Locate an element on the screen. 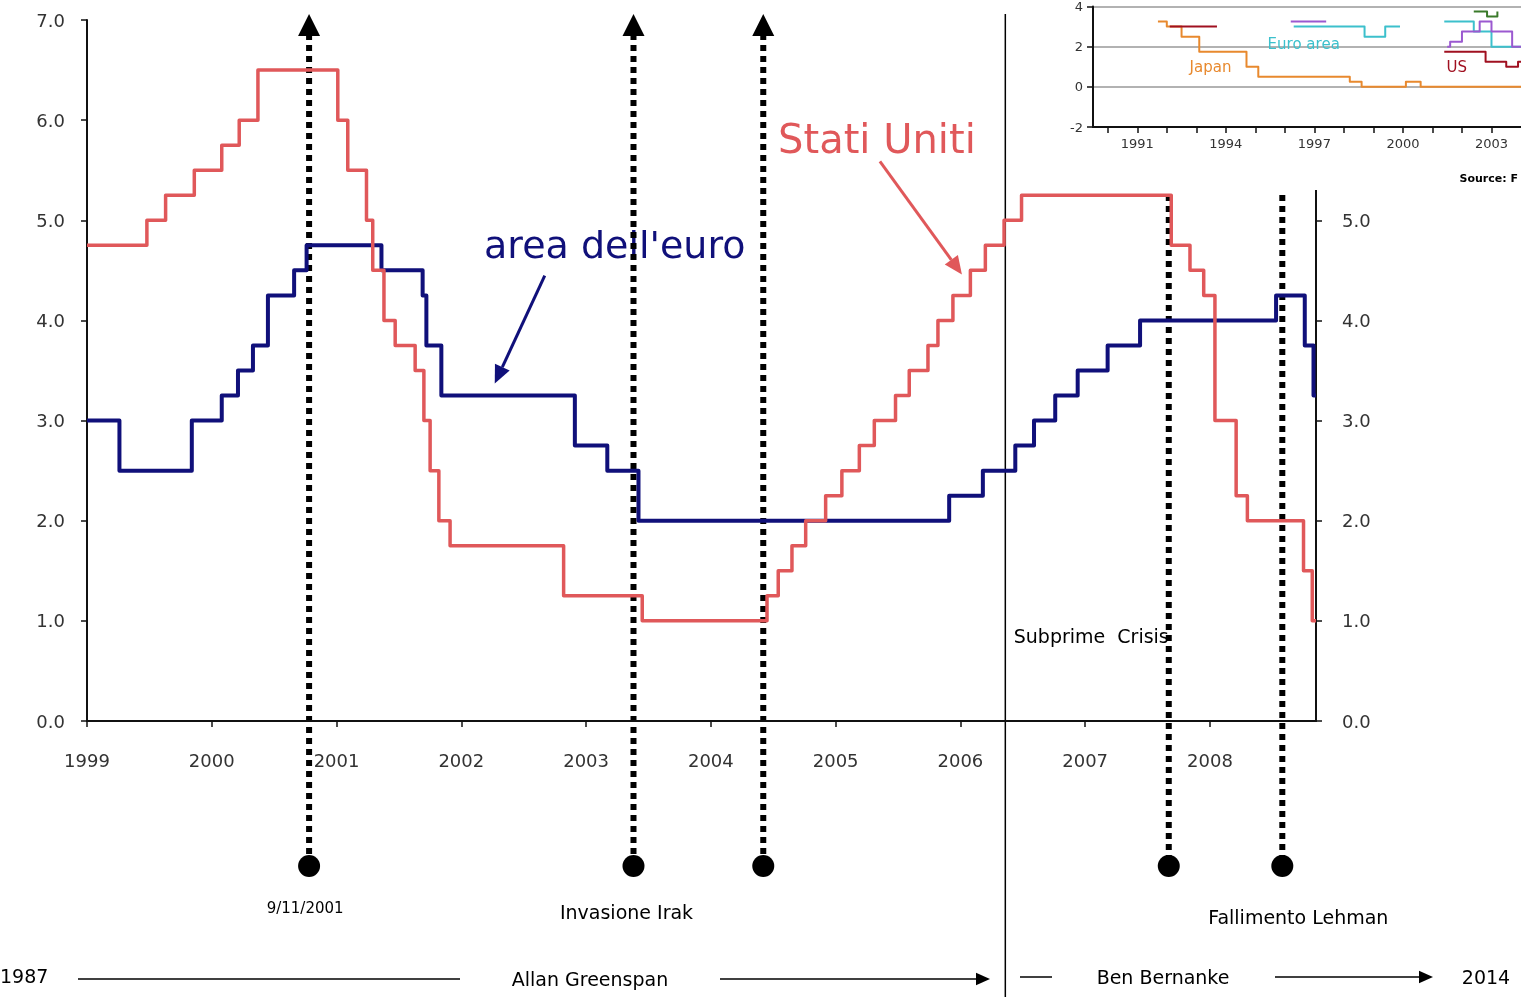 The image size is (1521, 997). y2-tick-label: 1.0 is located at coordinates (1356, 621).